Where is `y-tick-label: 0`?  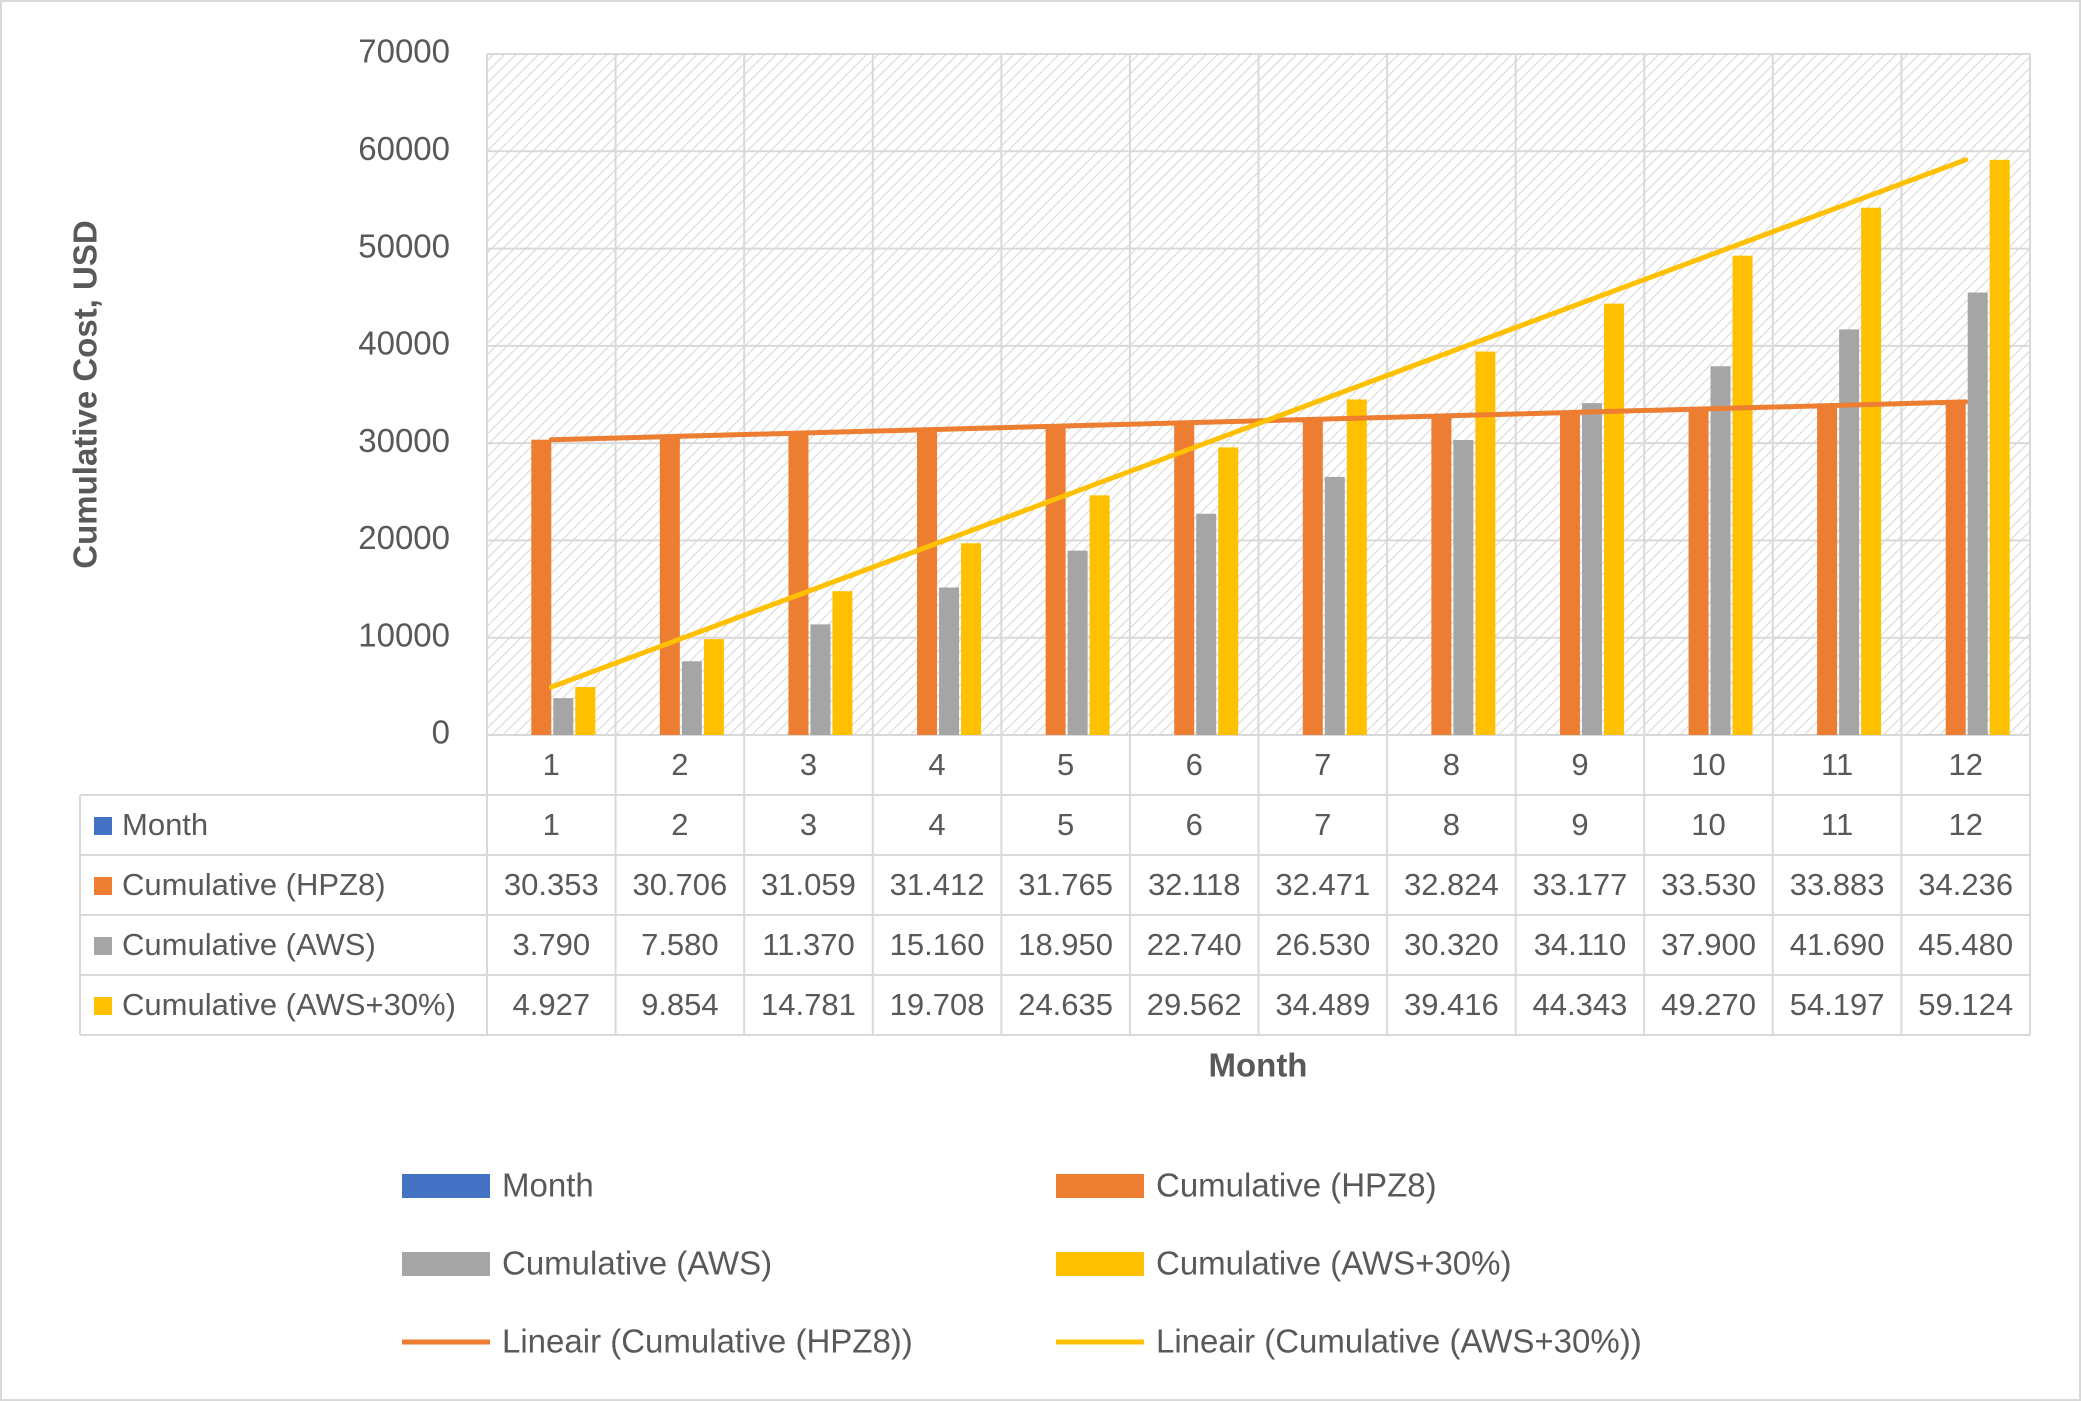
y-tick-label: 0 is located at coordinates (441, 732).